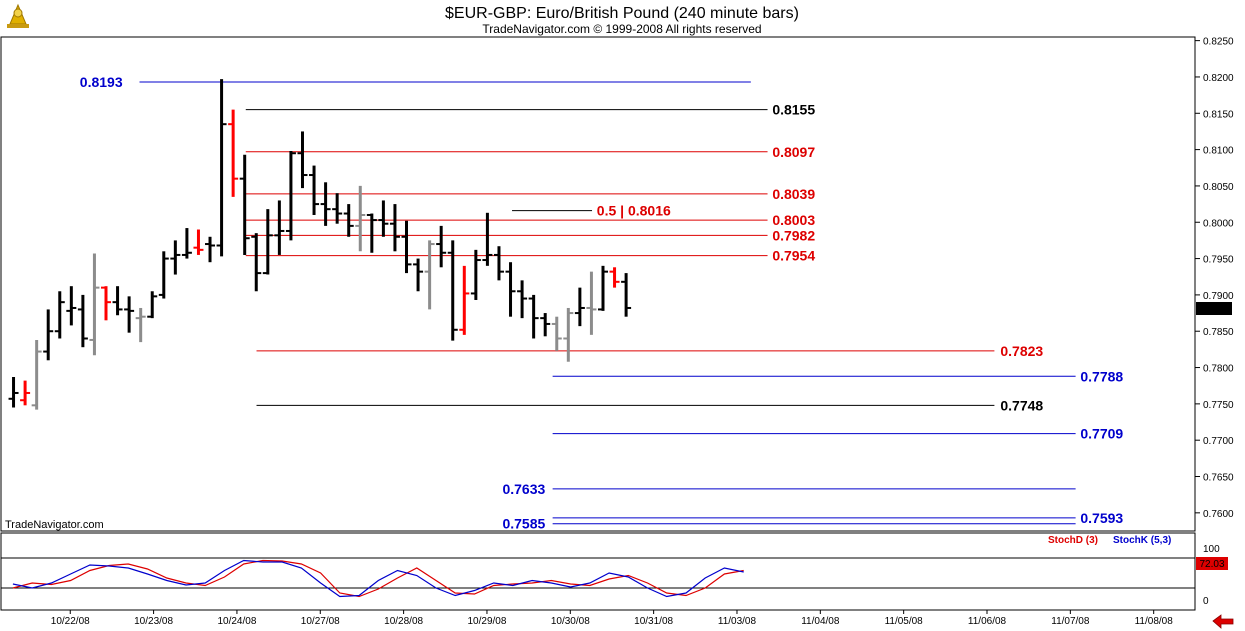  What do you see at coordinates (570, 621) in the screenshot?
I see `x-tick-label: 10/30/08` at bounding box center [570, 621].